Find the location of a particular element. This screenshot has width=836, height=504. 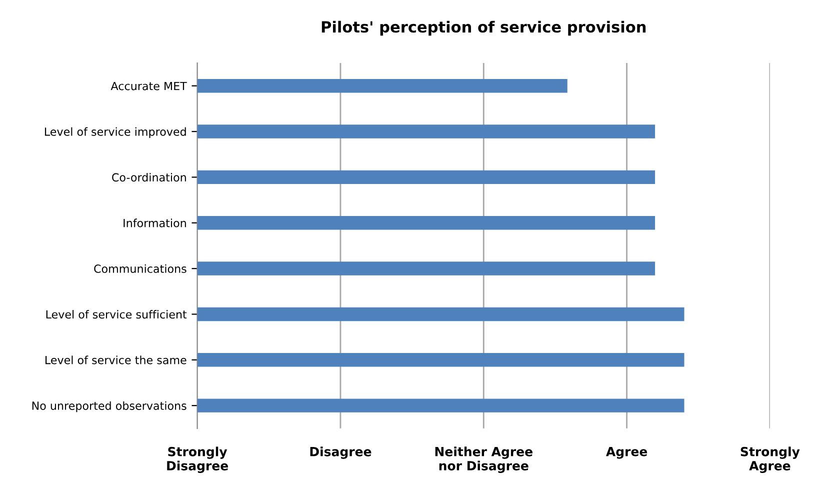

y-tick-label: Co-ordination is located at coordinates (149, 177).